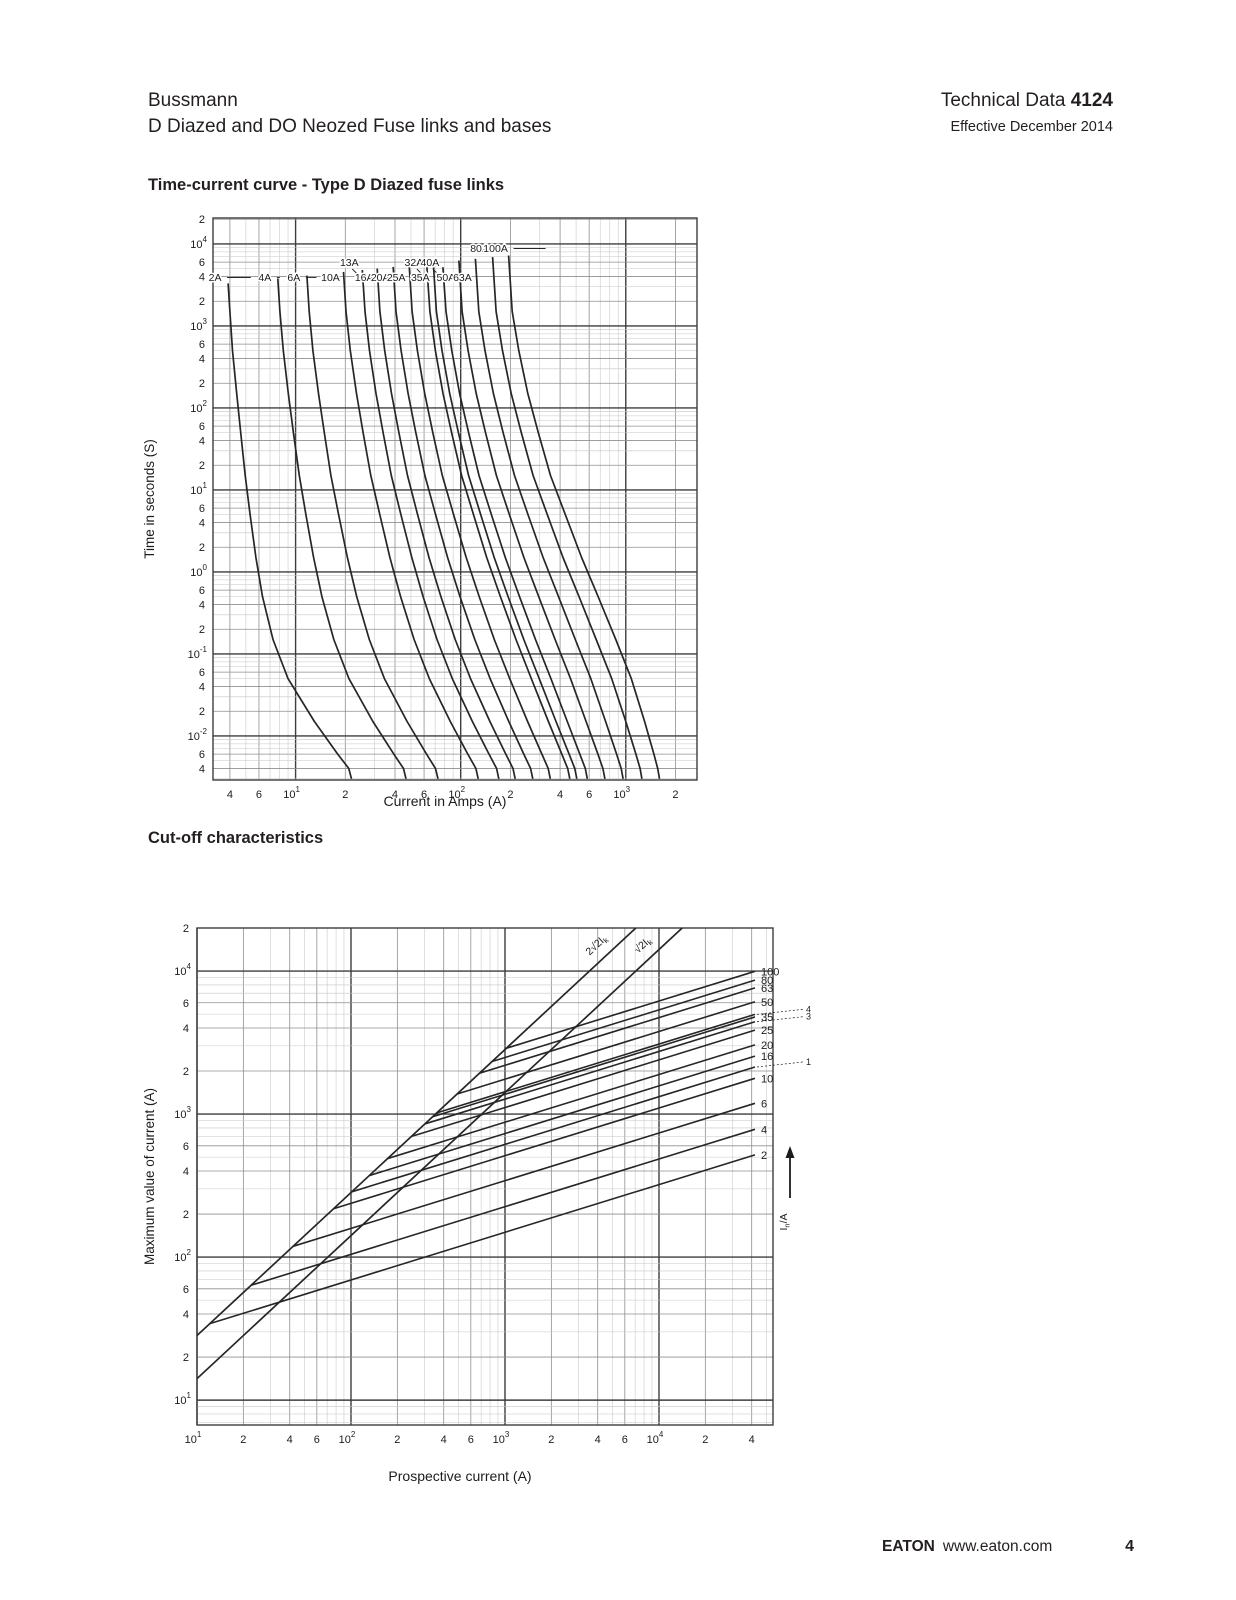 The width and height of the screenshot is (1236, 1600). I want to click on rating-axis-arrowhead, so click(790, 1152).